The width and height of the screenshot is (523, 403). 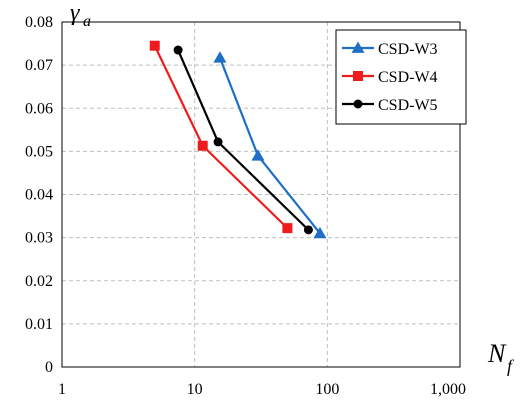 I want to click on legend-label: CSD-W3, so click(x=408, y=49).